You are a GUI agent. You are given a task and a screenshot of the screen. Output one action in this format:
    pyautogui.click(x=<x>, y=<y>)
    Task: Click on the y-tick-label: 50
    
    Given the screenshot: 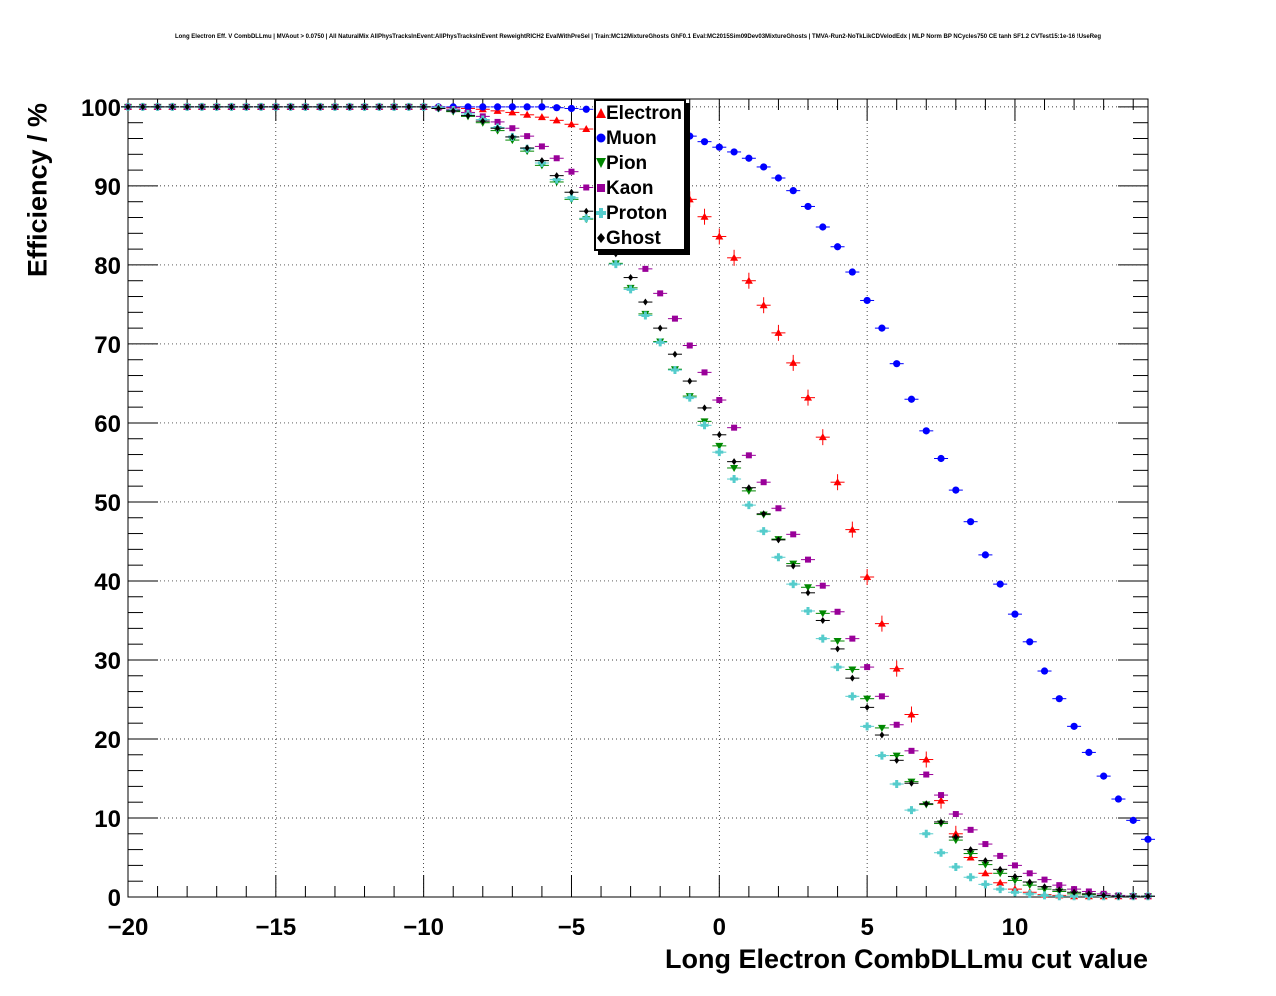 What is the action you would take?
    pyautogui.click(x=107, y=503)
    